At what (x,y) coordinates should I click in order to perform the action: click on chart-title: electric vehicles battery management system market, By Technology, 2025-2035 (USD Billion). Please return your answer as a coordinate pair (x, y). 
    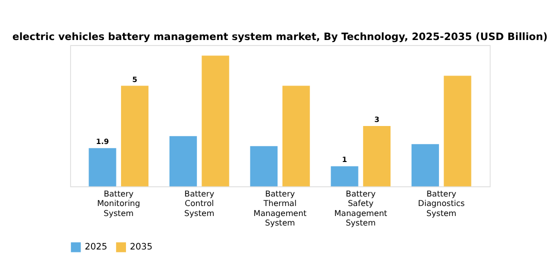
    Looking at the image, I should click on (280, 37).